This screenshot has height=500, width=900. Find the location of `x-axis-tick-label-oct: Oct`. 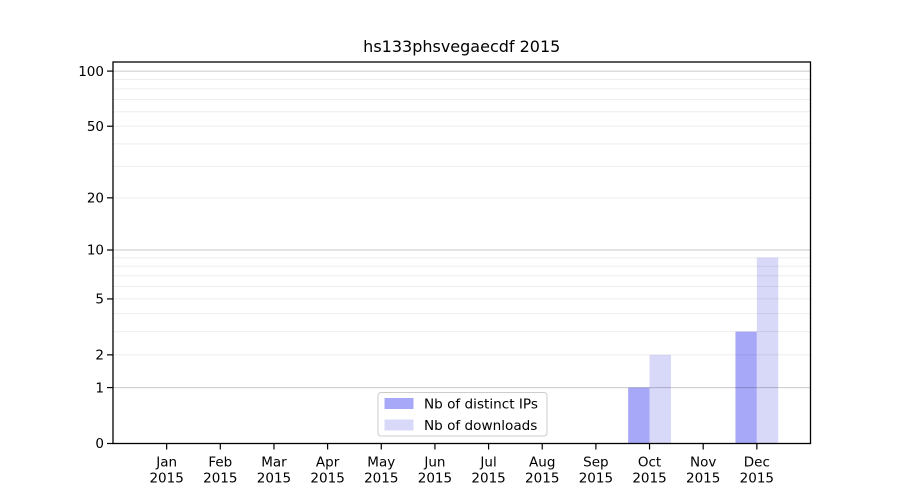

x-axis-tick-label-oct: Oct is located at coordinates (649, 463).